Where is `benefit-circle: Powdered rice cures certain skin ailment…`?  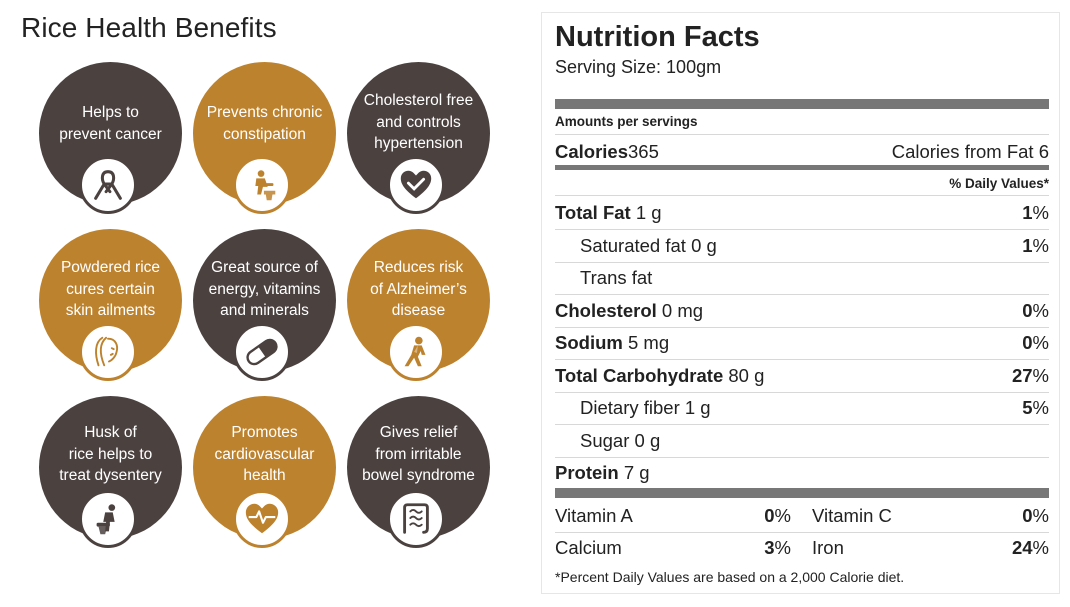
benefit-circle: Powdered rice cures certain skin ailment… is located at coordinates (110, 305).